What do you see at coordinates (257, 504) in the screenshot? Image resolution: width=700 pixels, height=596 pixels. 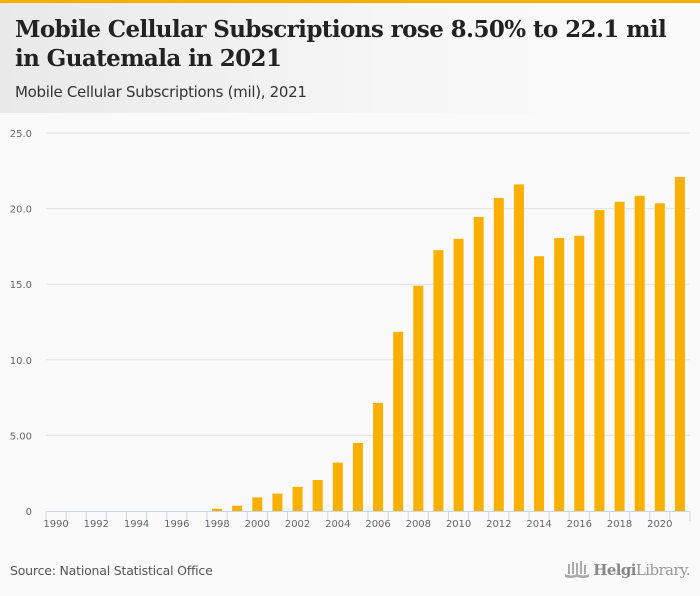 I see `bar-2000` at bounding box center [257, 504].